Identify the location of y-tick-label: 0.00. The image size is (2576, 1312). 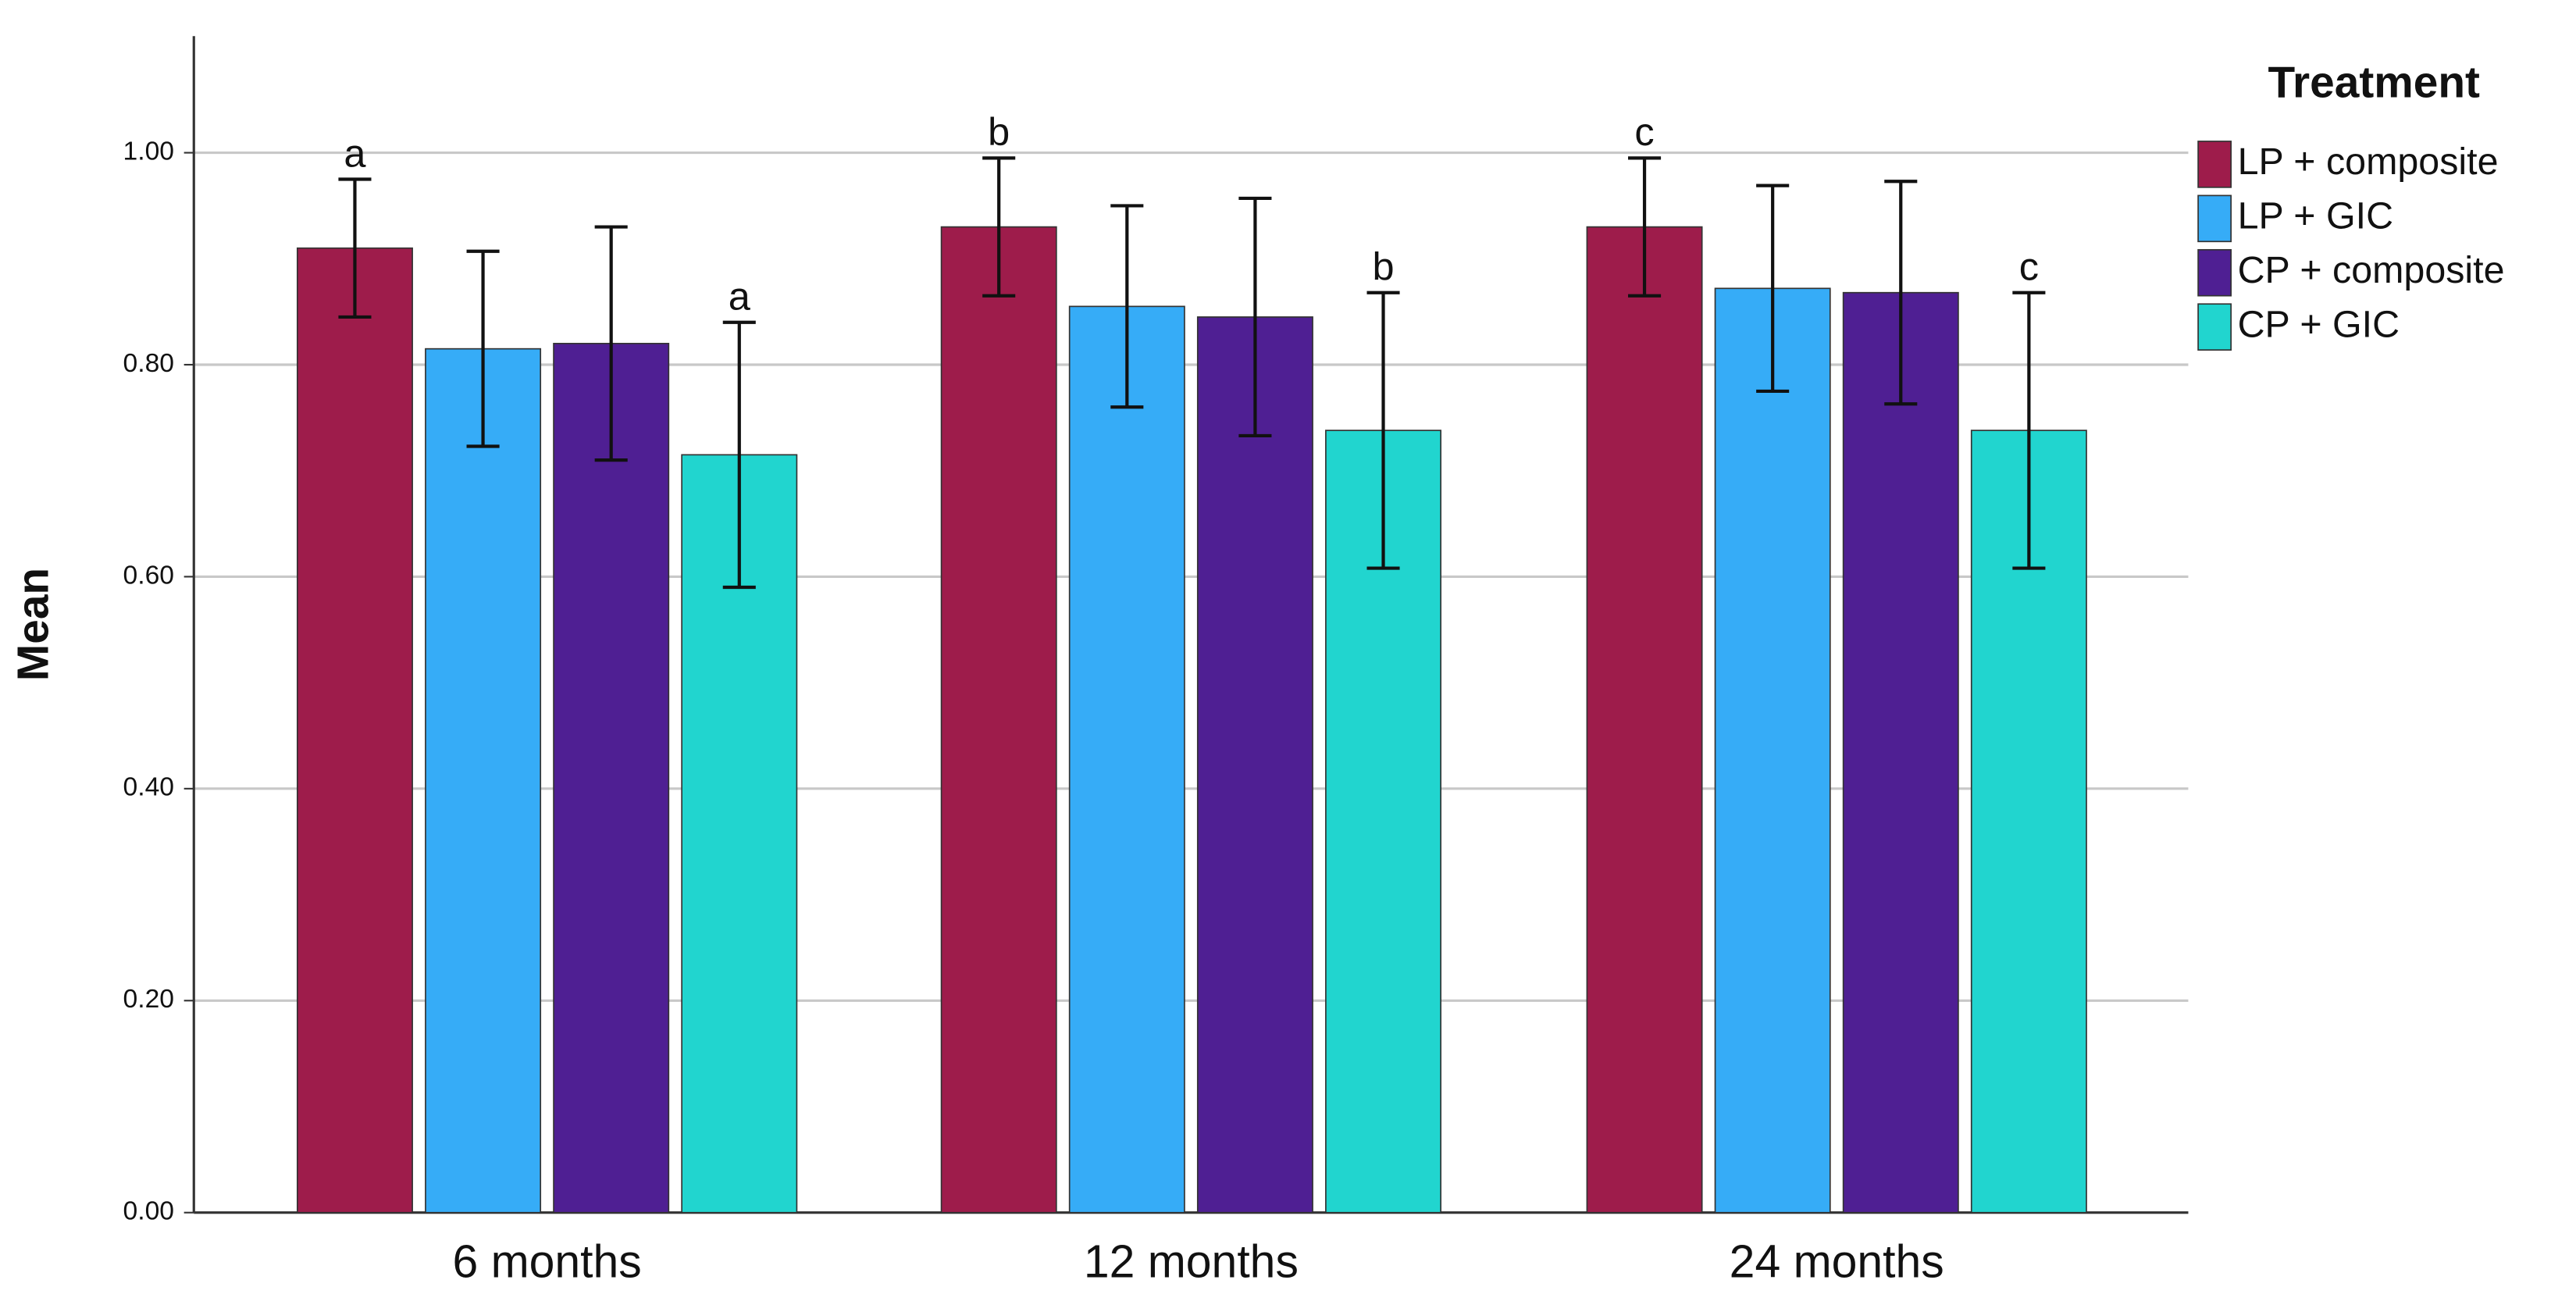
(149, 1211).